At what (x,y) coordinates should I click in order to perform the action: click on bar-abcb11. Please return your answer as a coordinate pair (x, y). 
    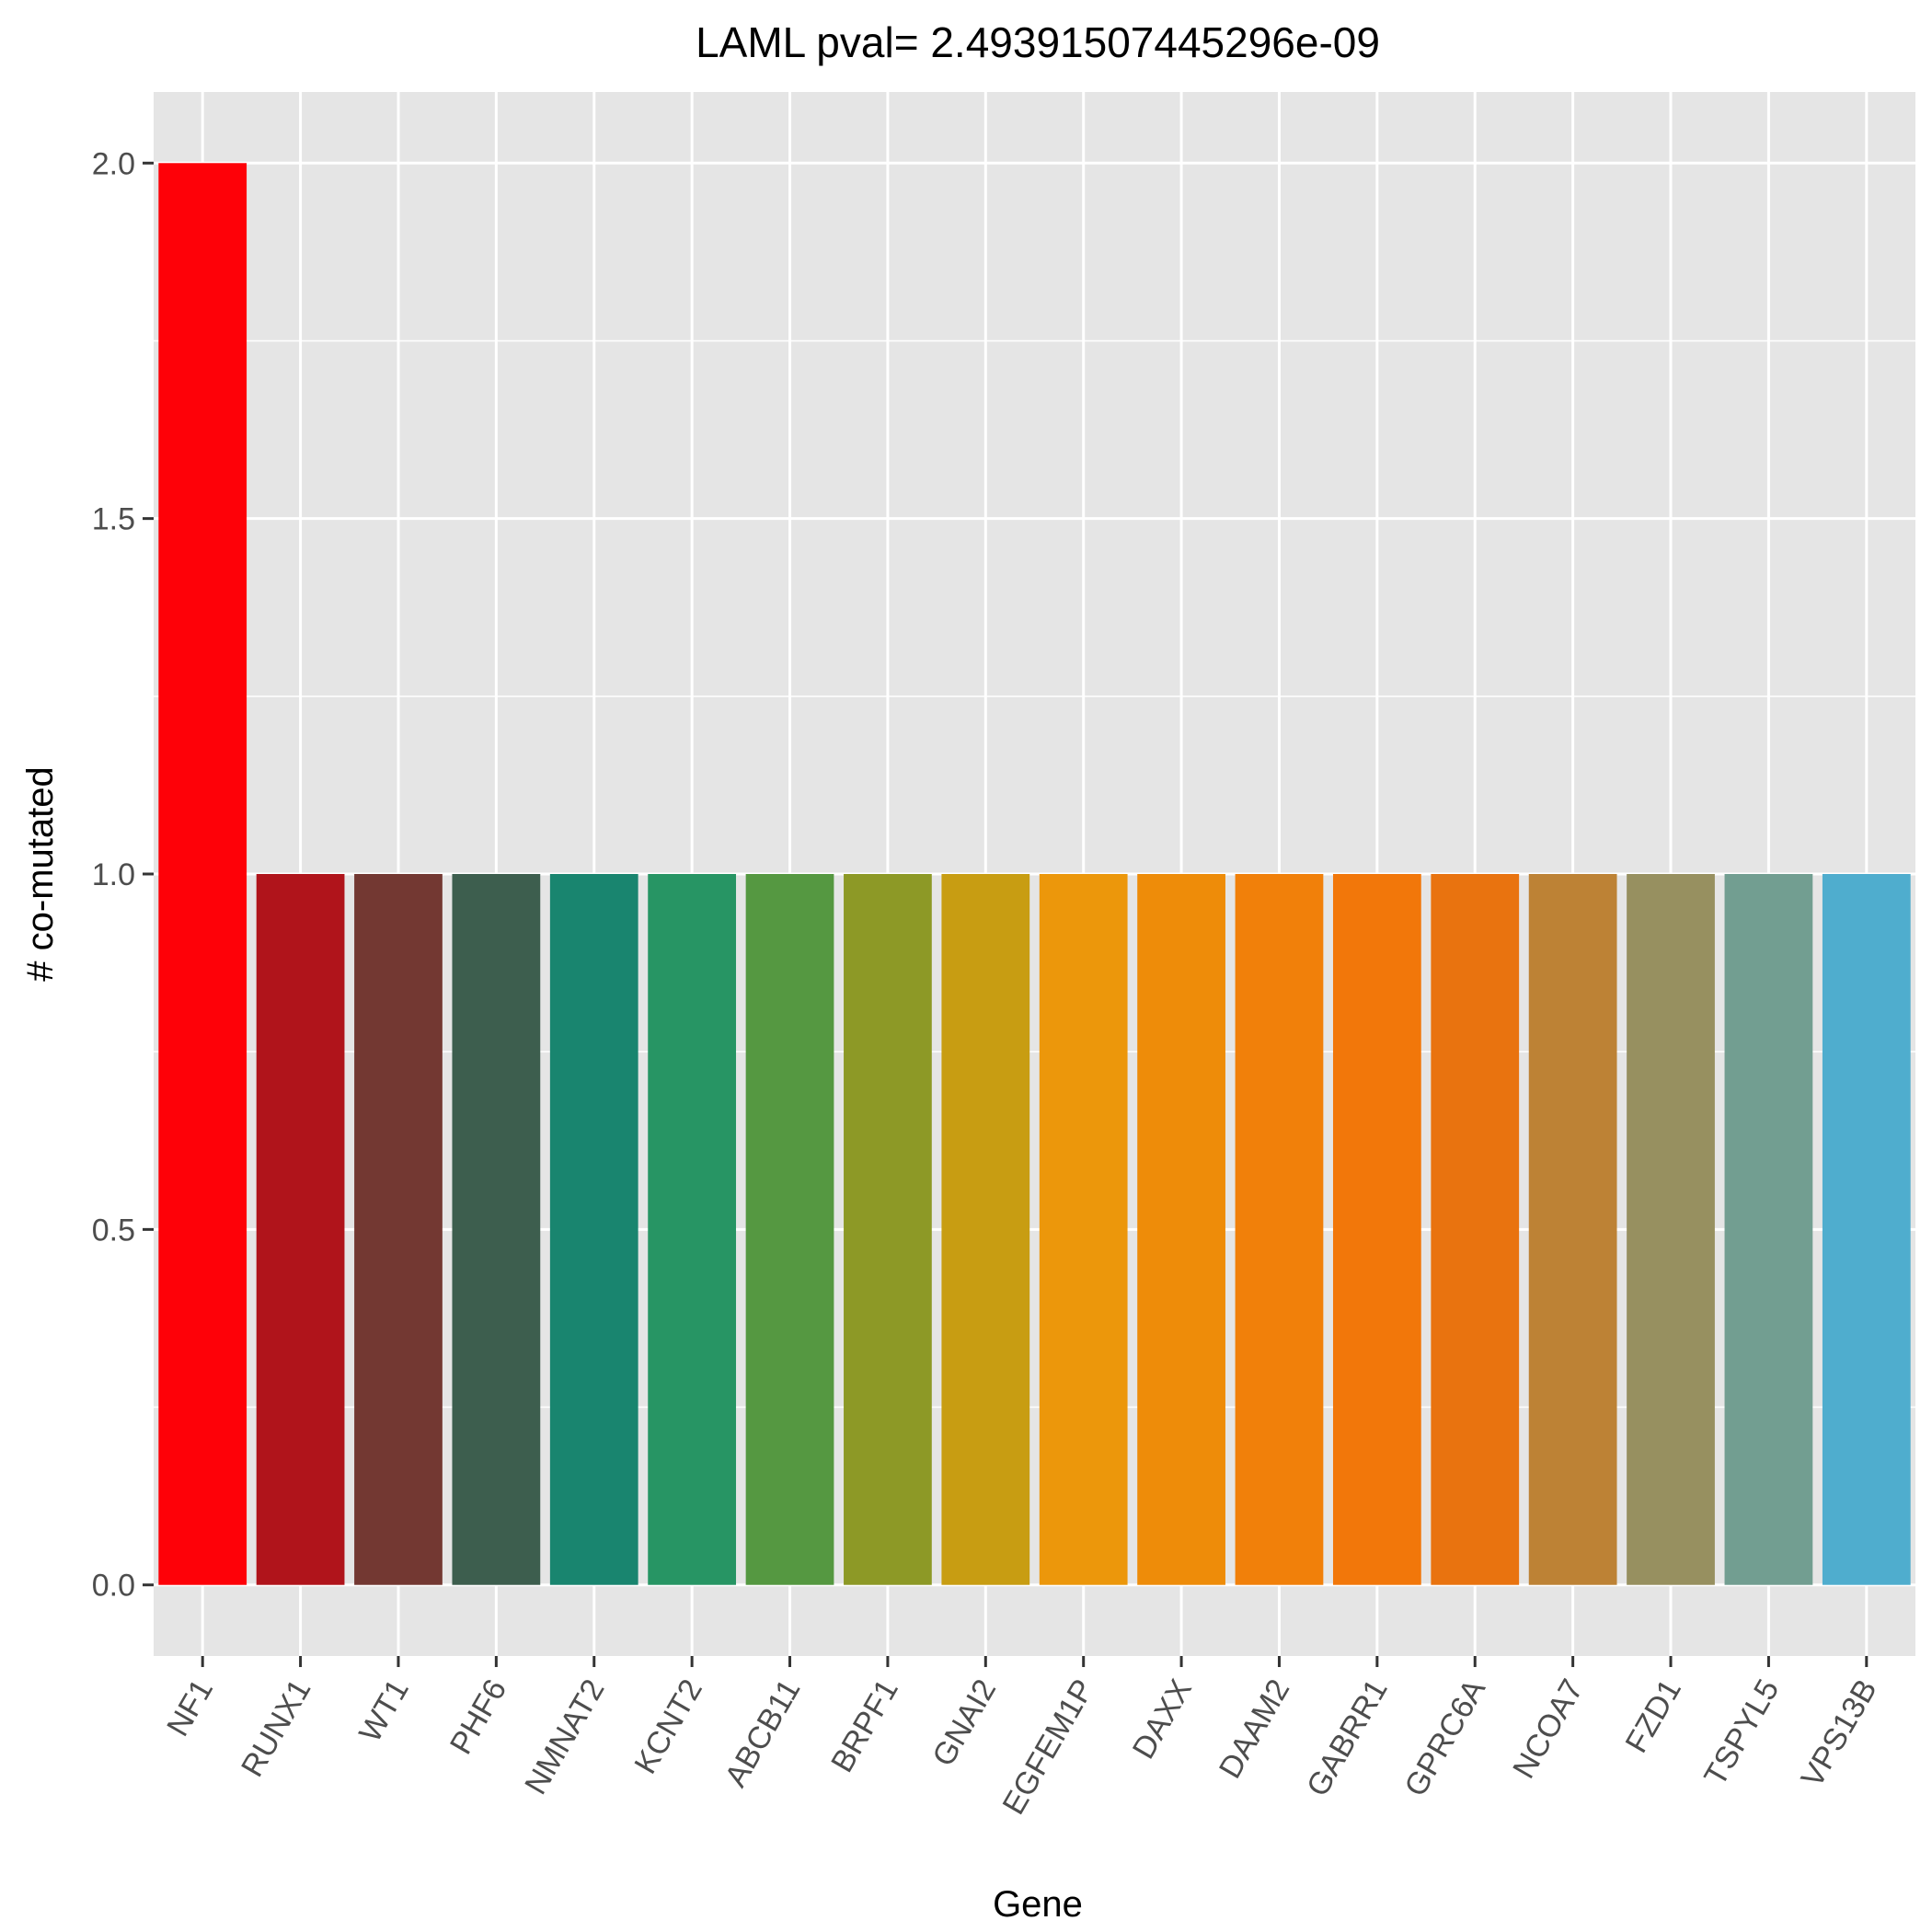
    Looking at the image, I should click on (789, 1229).